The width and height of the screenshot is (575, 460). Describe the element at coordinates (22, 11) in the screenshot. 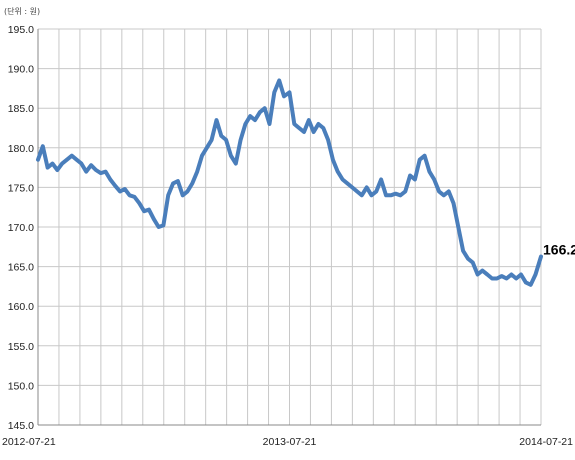

I see `unit-label: (단위 : 원)` at that location.